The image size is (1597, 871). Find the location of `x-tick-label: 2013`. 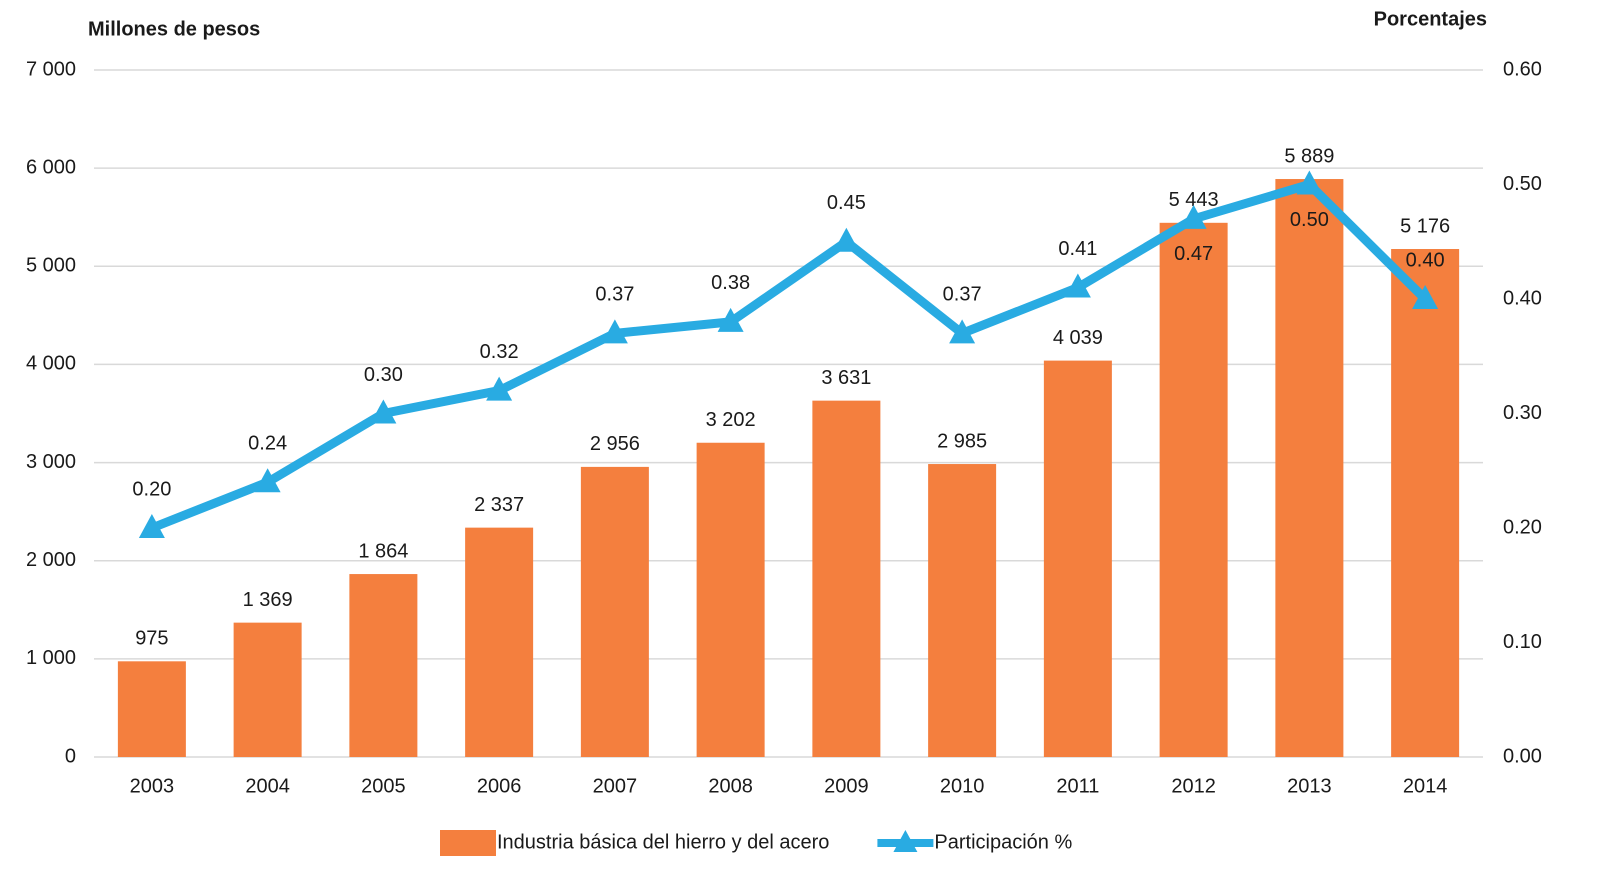

x-tick-label: 2013 is located at coordinates (1309, 786).